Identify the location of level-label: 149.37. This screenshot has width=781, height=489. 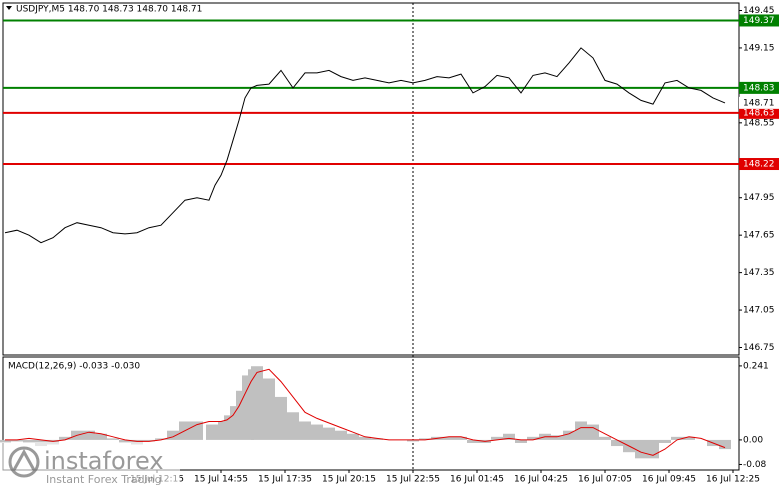
(759, 21).